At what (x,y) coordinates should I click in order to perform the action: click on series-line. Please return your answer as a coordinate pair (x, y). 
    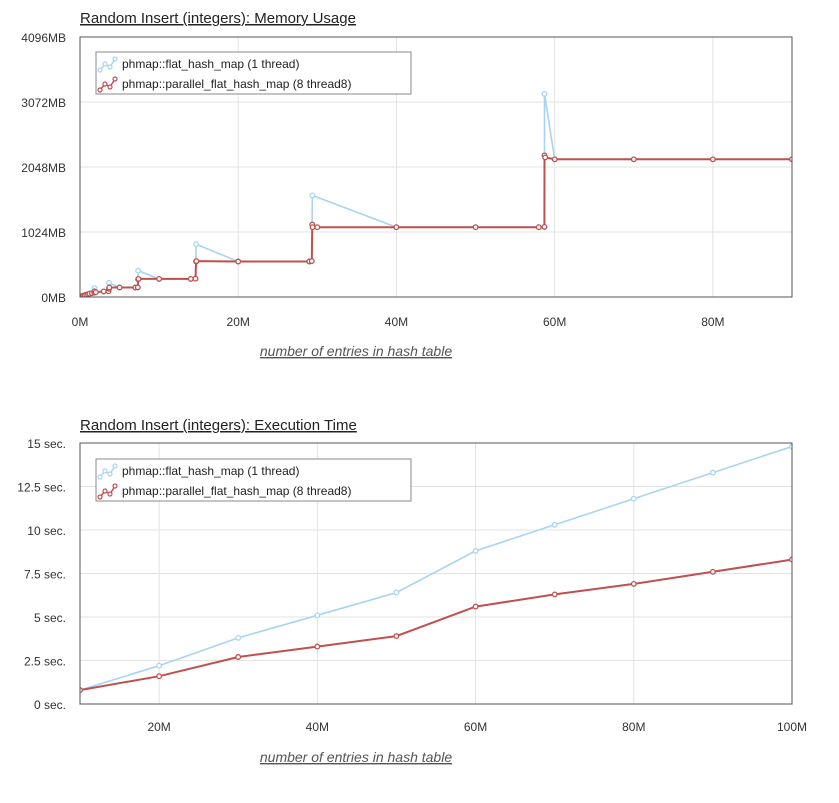
    Looking at the image, I should click on (436, 625).